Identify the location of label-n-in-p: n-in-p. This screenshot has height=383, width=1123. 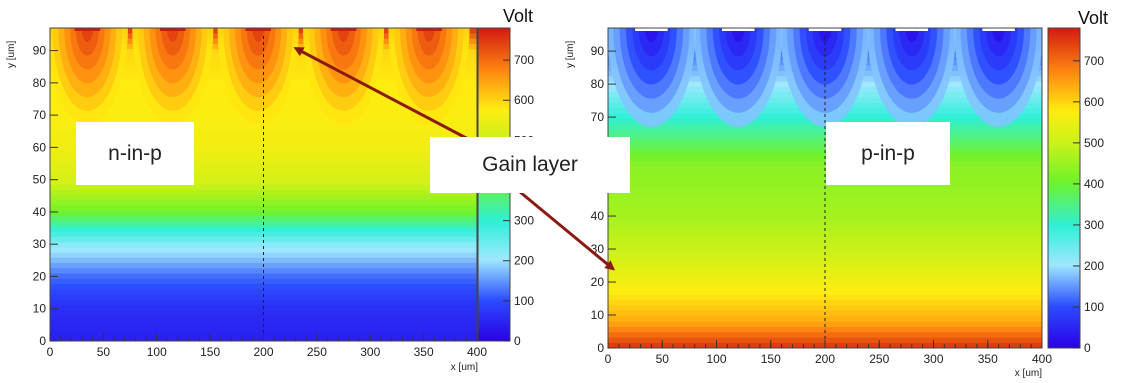
(135, 153).